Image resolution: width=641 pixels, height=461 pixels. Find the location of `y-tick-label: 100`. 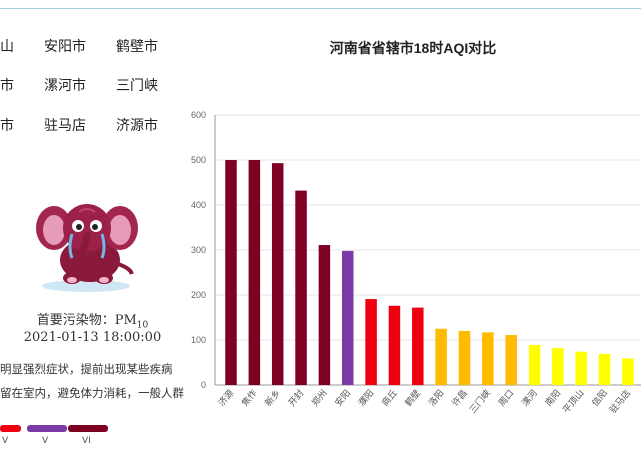

y-tick-label: 100 is located at coordinates (198, 340).